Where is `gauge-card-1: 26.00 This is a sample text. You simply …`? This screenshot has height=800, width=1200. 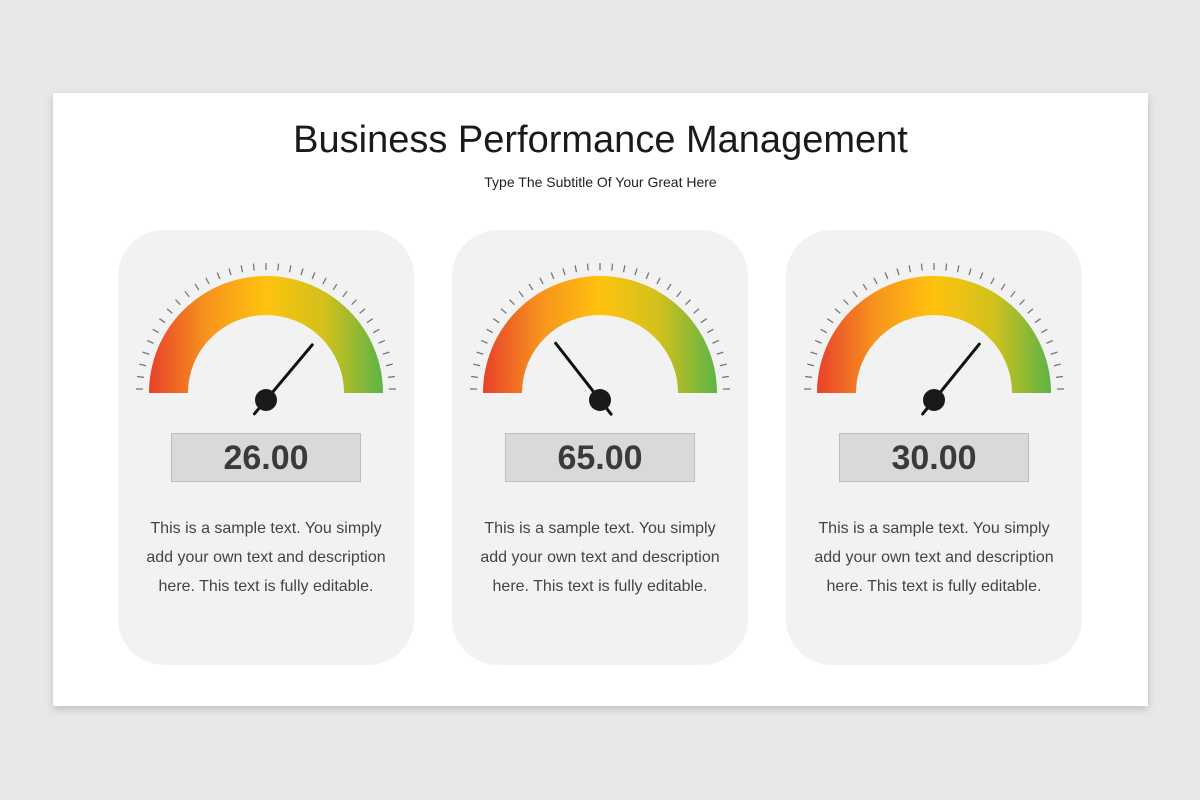 gauge-card-1: 26.00 This is a sample text. You simply … is located at coordinates (266, 447).